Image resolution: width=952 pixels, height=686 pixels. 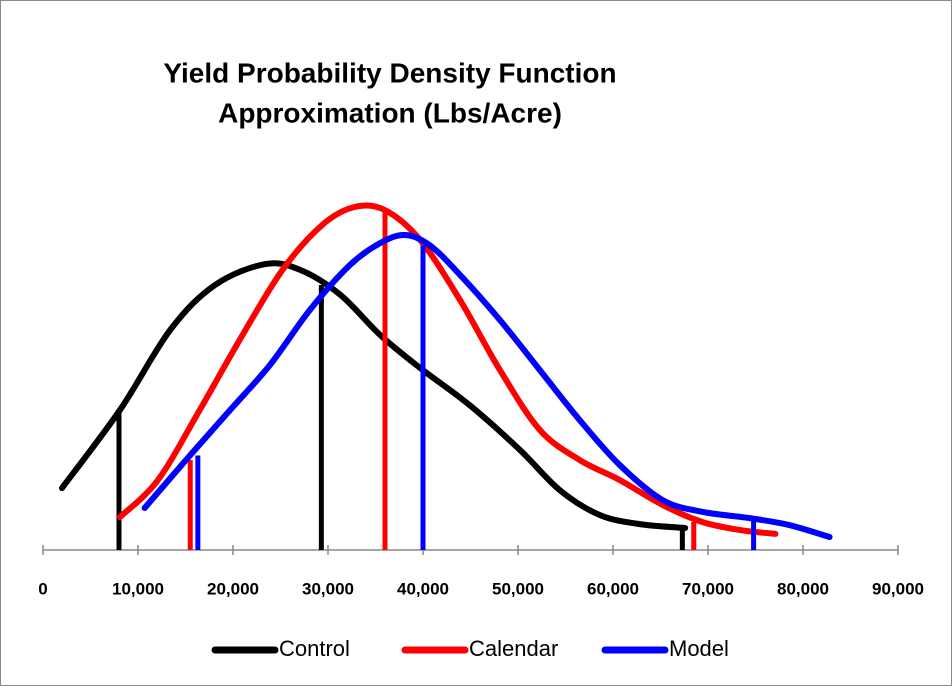 What do you see at coordinates (699, 648) in the screenshot?
I see `legend-label: Model` at bounding box center [699, 648].